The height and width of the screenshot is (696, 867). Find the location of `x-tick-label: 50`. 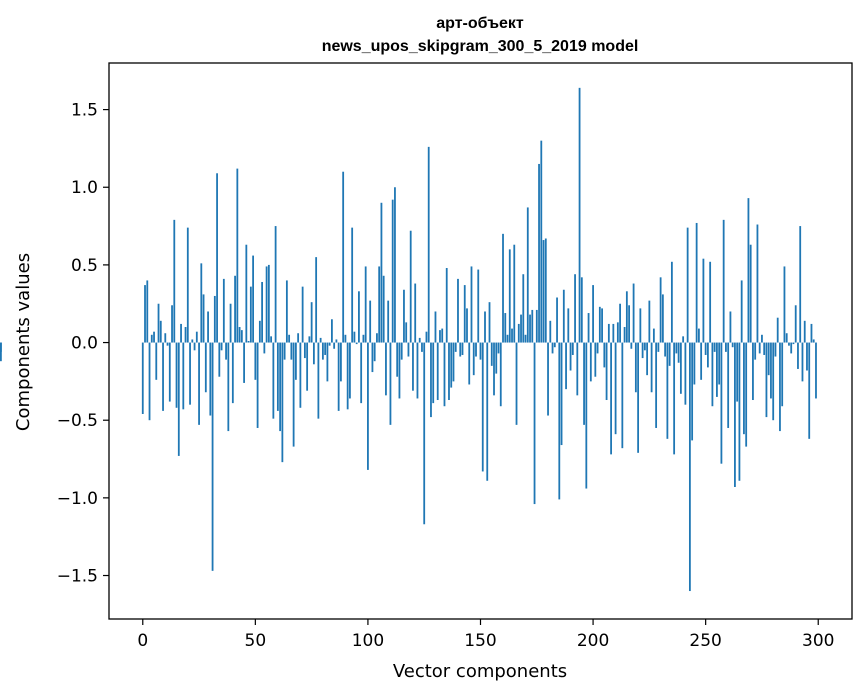

x-tick-label: 50 is located at coordinates (256, 641).